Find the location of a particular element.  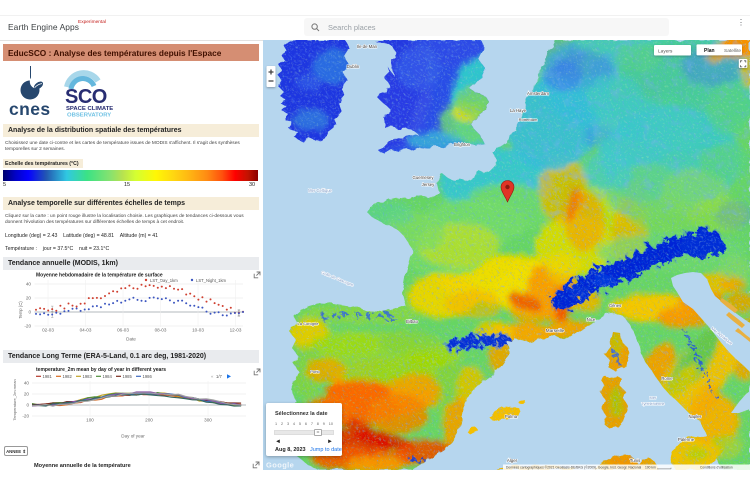

svg-text: SCO is located at coordinates (86, 97).